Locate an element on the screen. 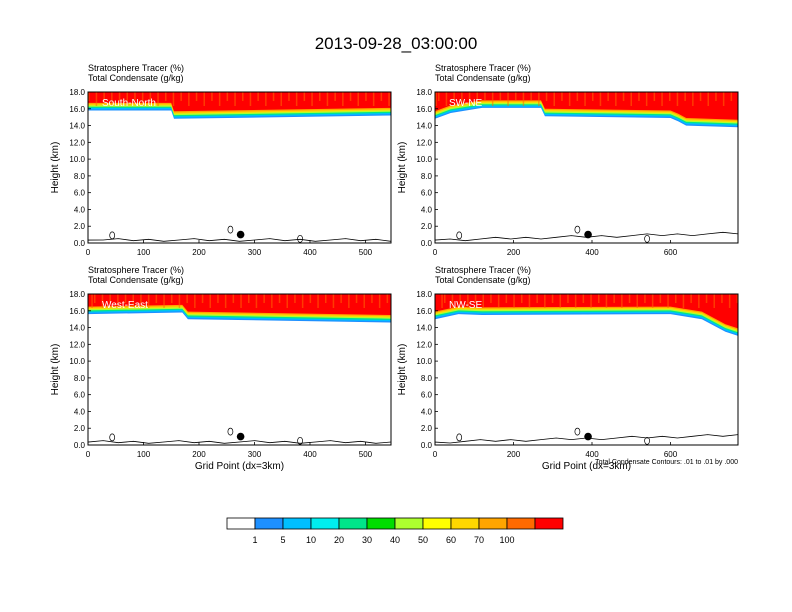 This screenshot has height=612, width=792. plot-background is located at coordinates (586, 369).